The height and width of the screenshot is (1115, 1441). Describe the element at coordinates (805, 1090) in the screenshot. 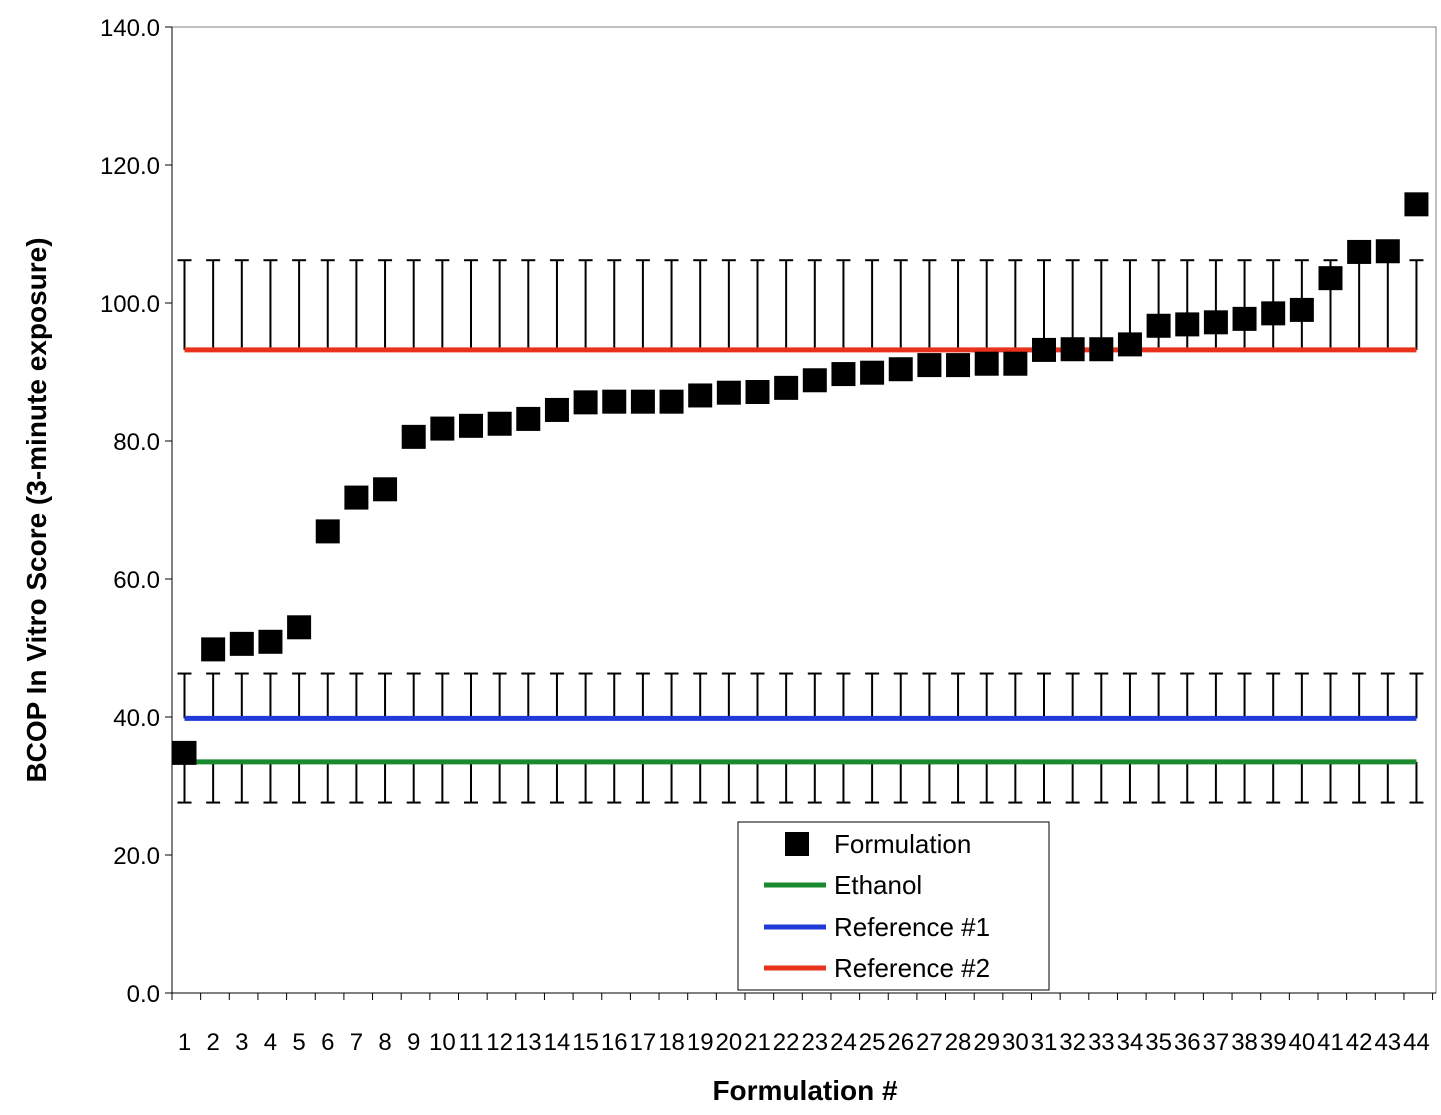

I see `x-axis-title: Formulation #` at that location.